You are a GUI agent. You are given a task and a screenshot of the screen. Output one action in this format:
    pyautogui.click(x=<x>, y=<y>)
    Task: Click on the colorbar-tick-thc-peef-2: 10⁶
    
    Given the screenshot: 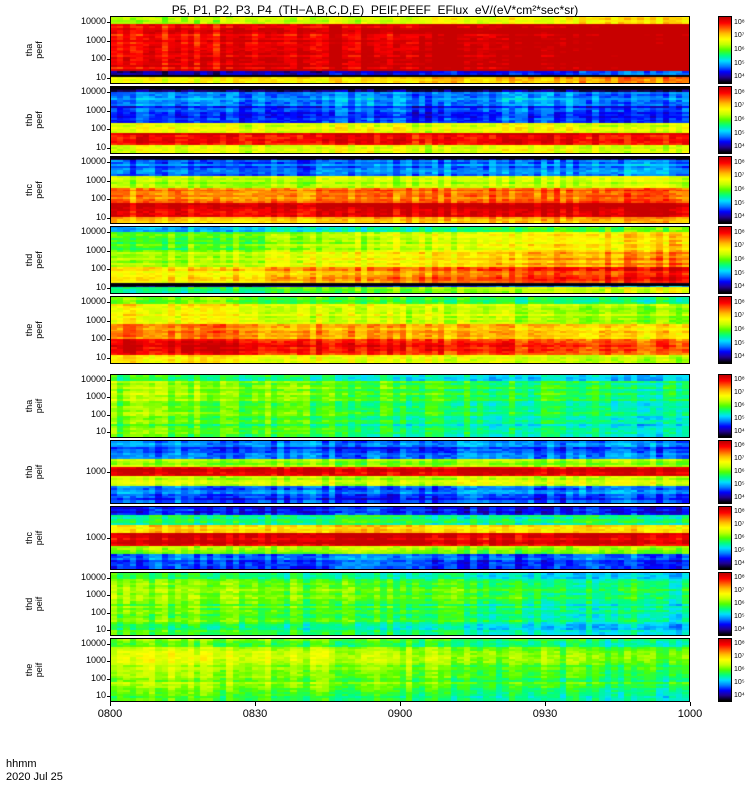 What is the action you would take?
    pyautogui.click(x=739, y=189)
    